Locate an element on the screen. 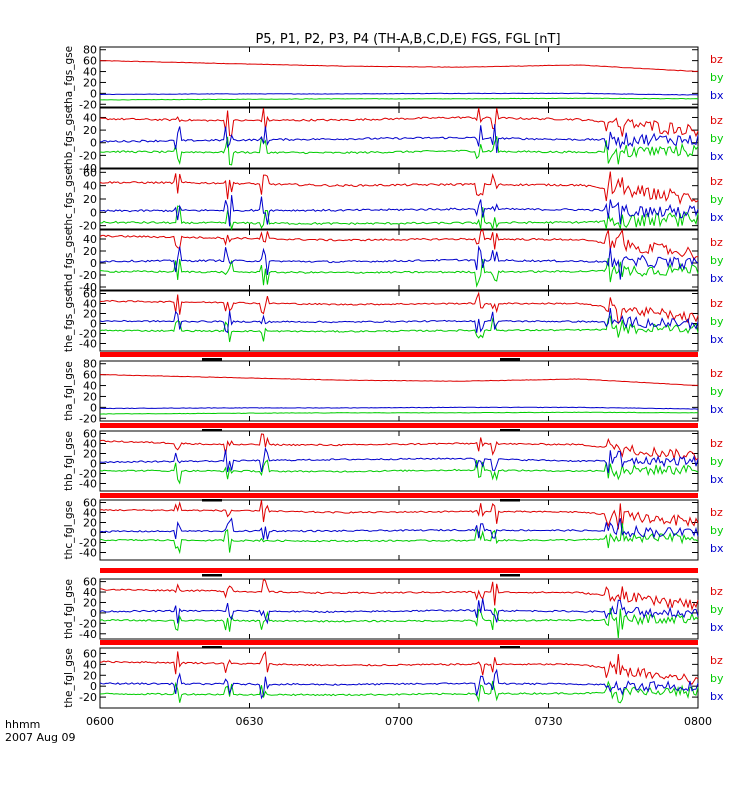  panel-ylabel: thd_fgs_gse is located at coordinates (69, 260).